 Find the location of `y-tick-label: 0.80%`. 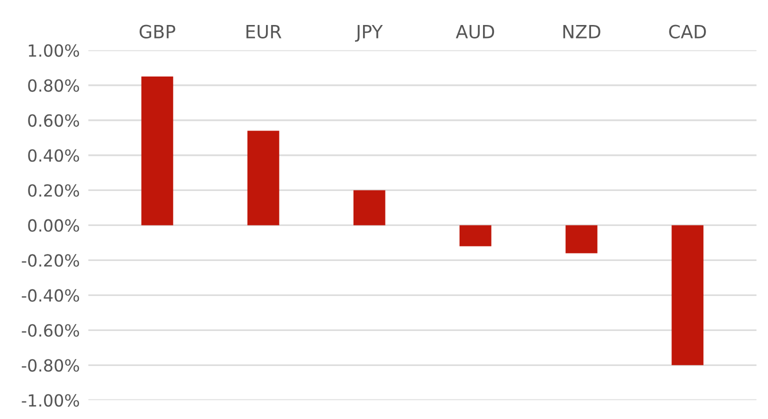

y-tick-label: 0.80% is located at coordinates (54, 85).